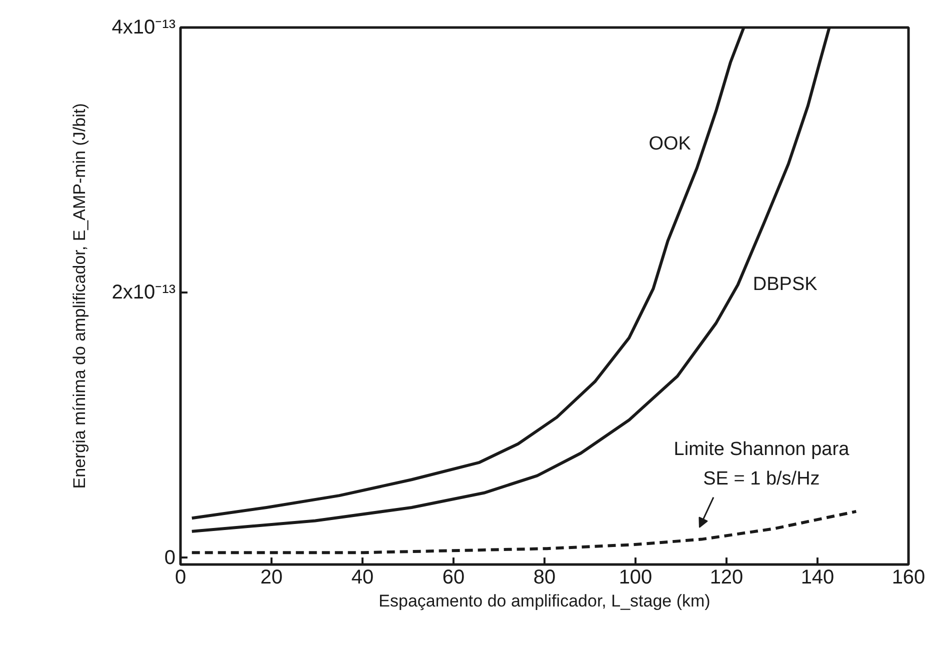  What do you see at coordinates (144, 27) in the screenshot?
I see `y-tick-label: 4x10⁻¹³` at bounding box center [144, 27].